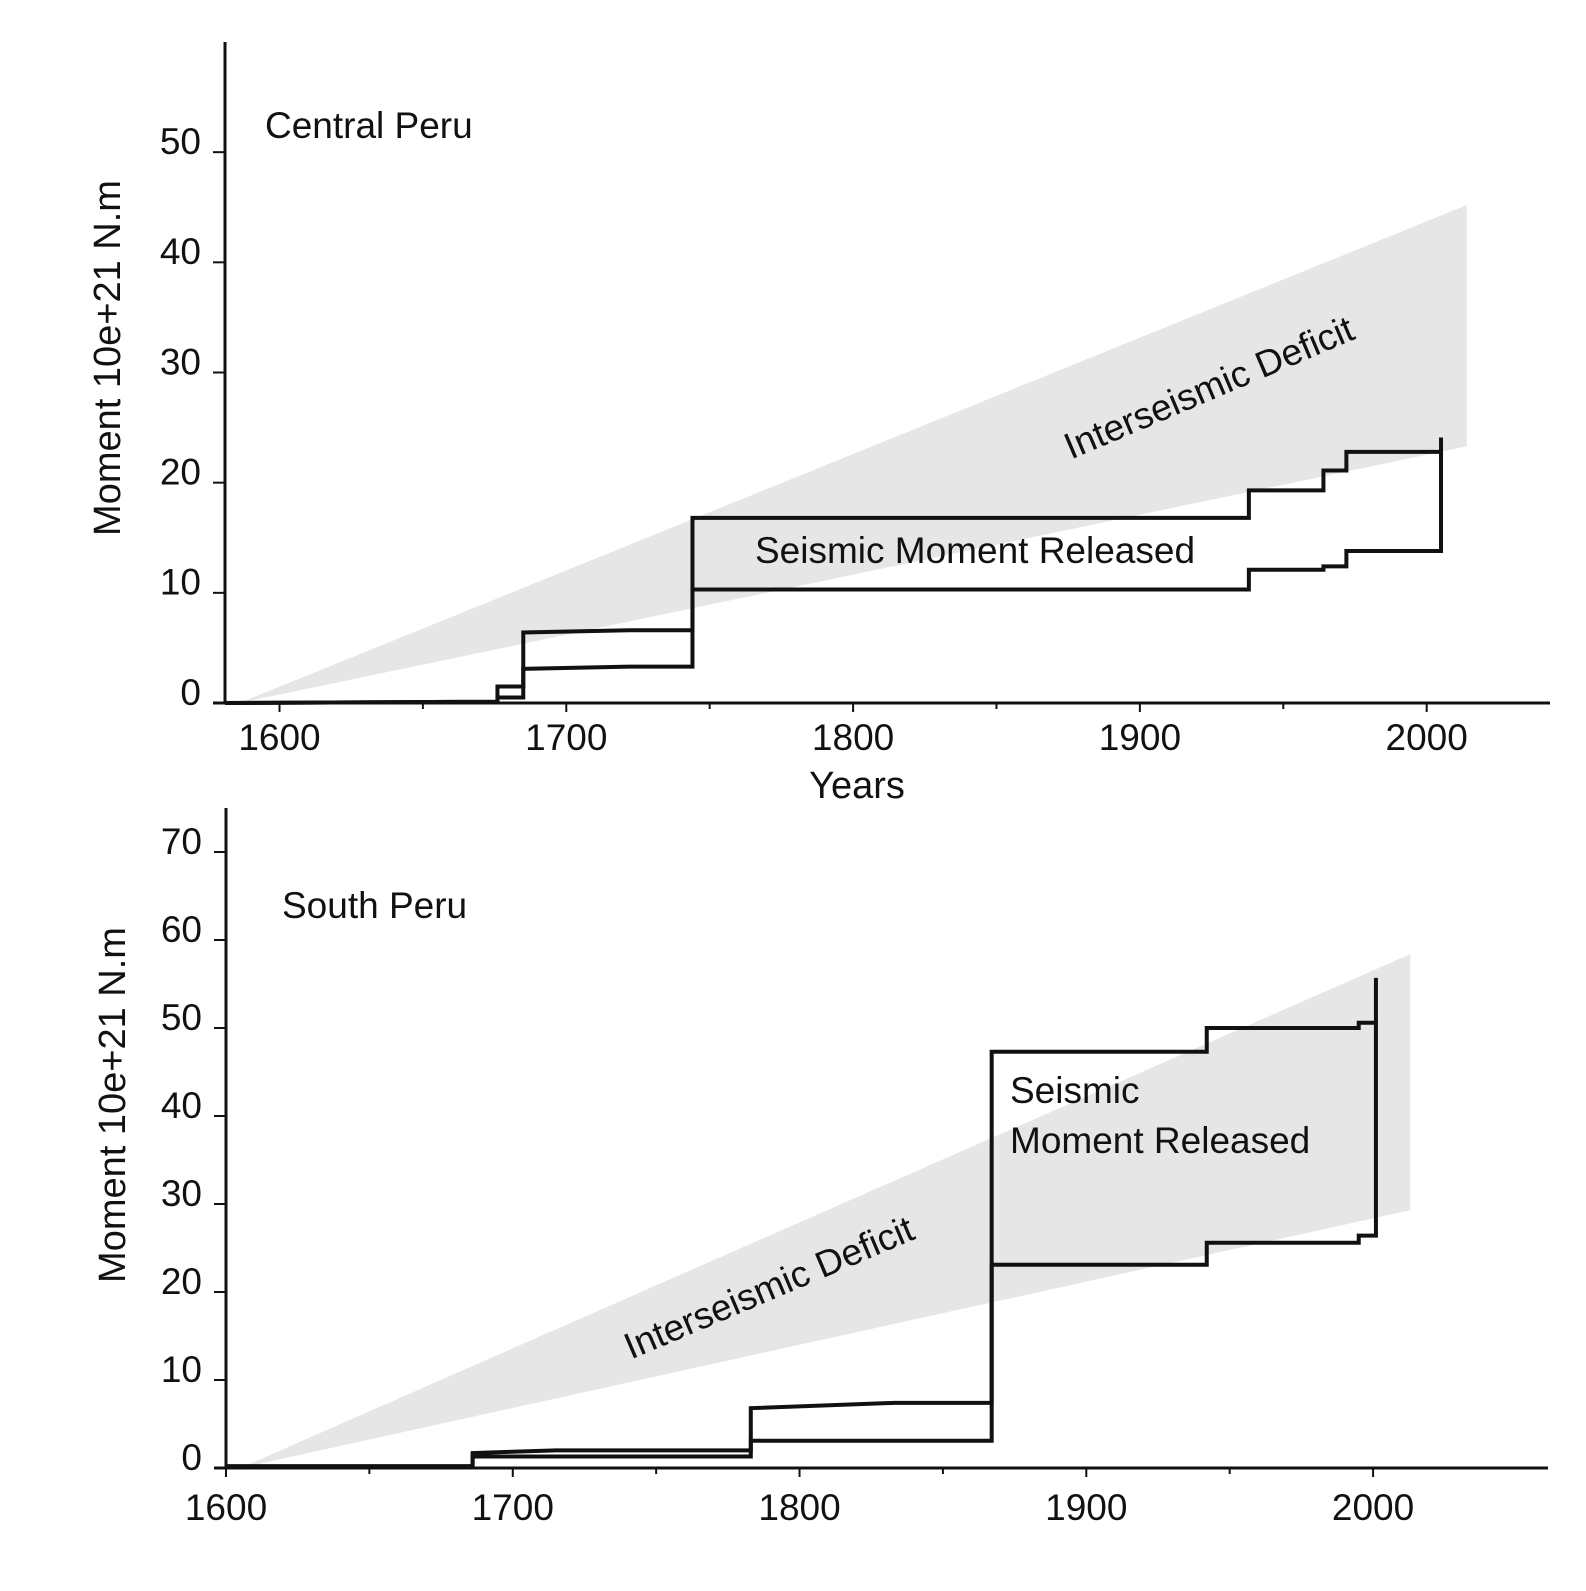 The image size is (1586, 1591). Describe the element at coordinates (1160, 1140) in the screenshot. I see `annotation: Moment Released` at that location.